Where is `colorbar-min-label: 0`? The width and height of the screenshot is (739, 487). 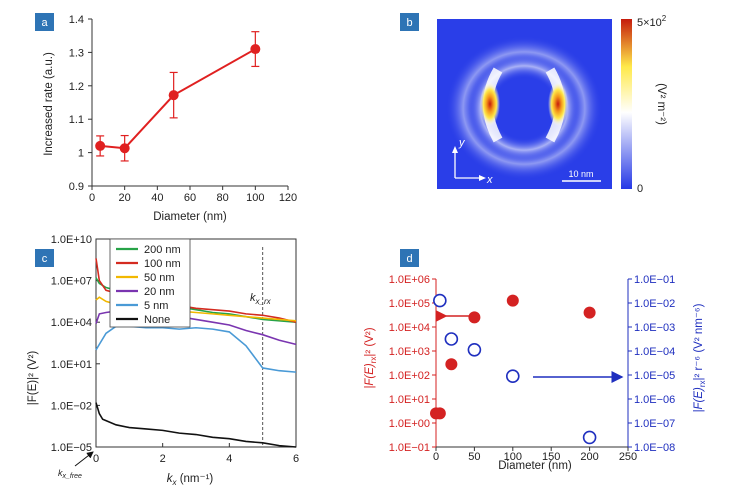
colorbar-min-label: 0 is located at coordinates (640, 189).